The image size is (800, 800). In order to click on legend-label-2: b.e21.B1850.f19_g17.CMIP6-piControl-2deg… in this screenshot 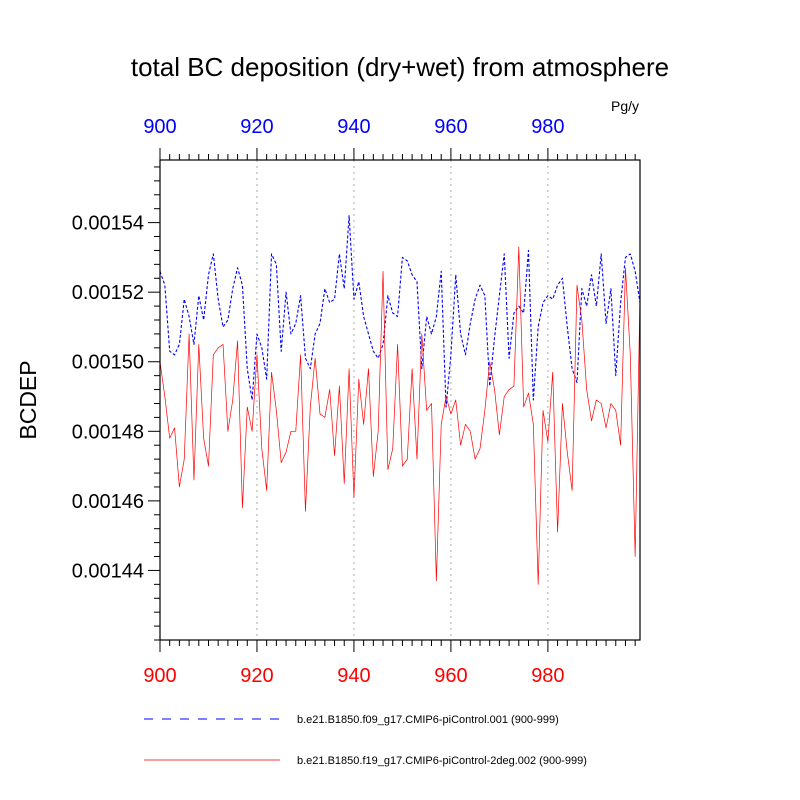, I will do `click(442, 761)`.